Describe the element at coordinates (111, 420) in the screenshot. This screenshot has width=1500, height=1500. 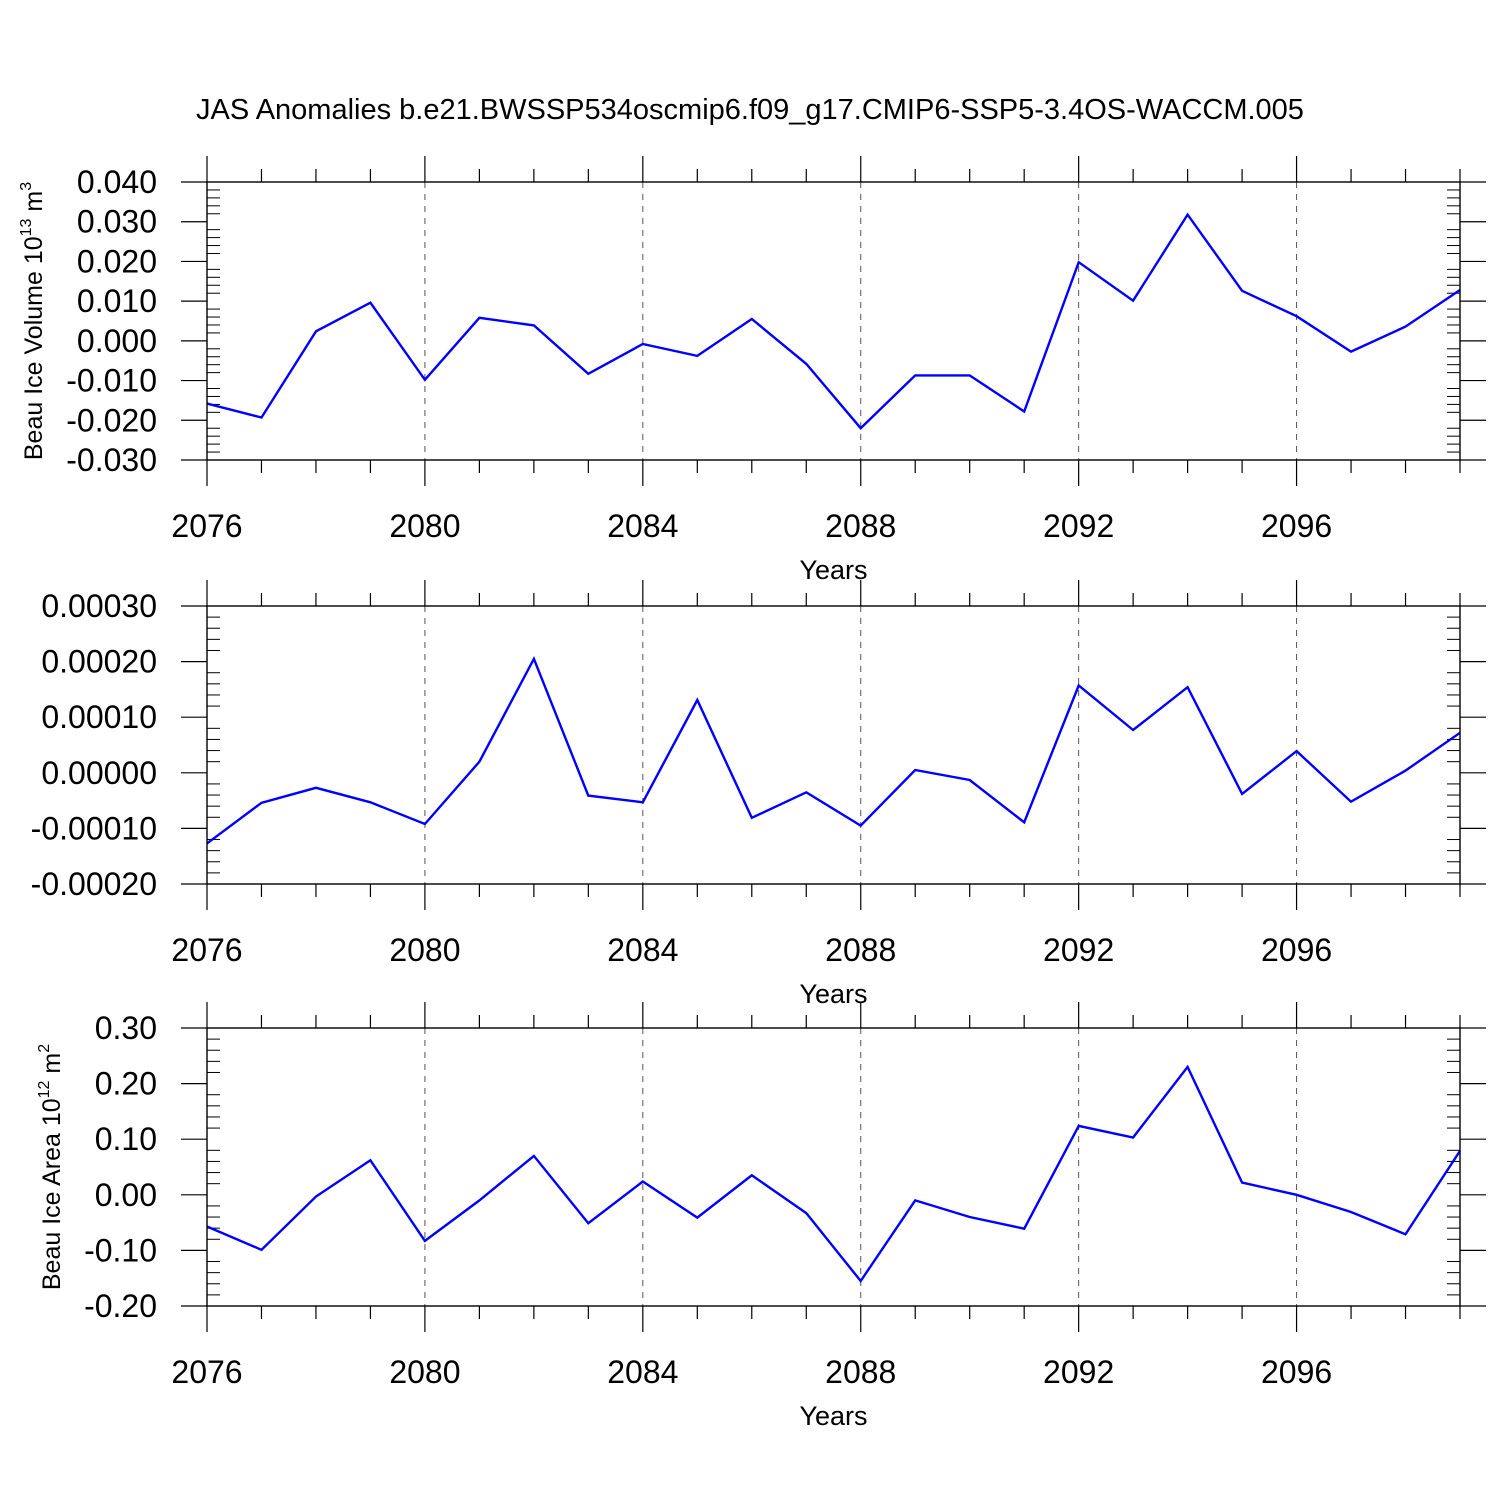
I see `y-tick-label: -0.020` at that location.